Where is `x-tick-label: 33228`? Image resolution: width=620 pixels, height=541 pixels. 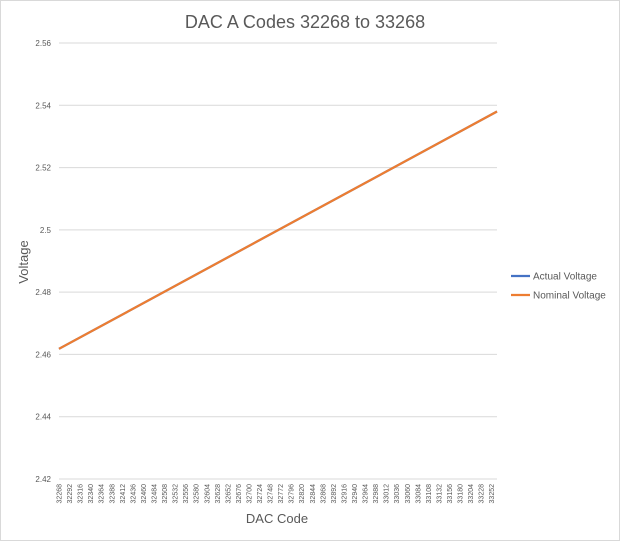 x-tick-label: 33228 is located at coordinates (482, 494).